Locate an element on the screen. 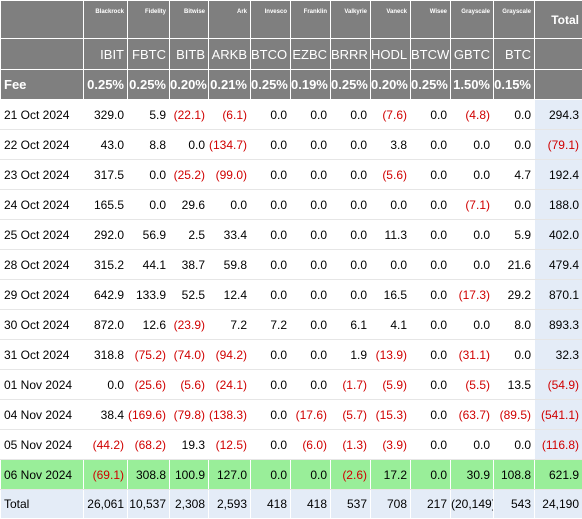  issuer-label: Wisee is located at coordinates (431, 20).